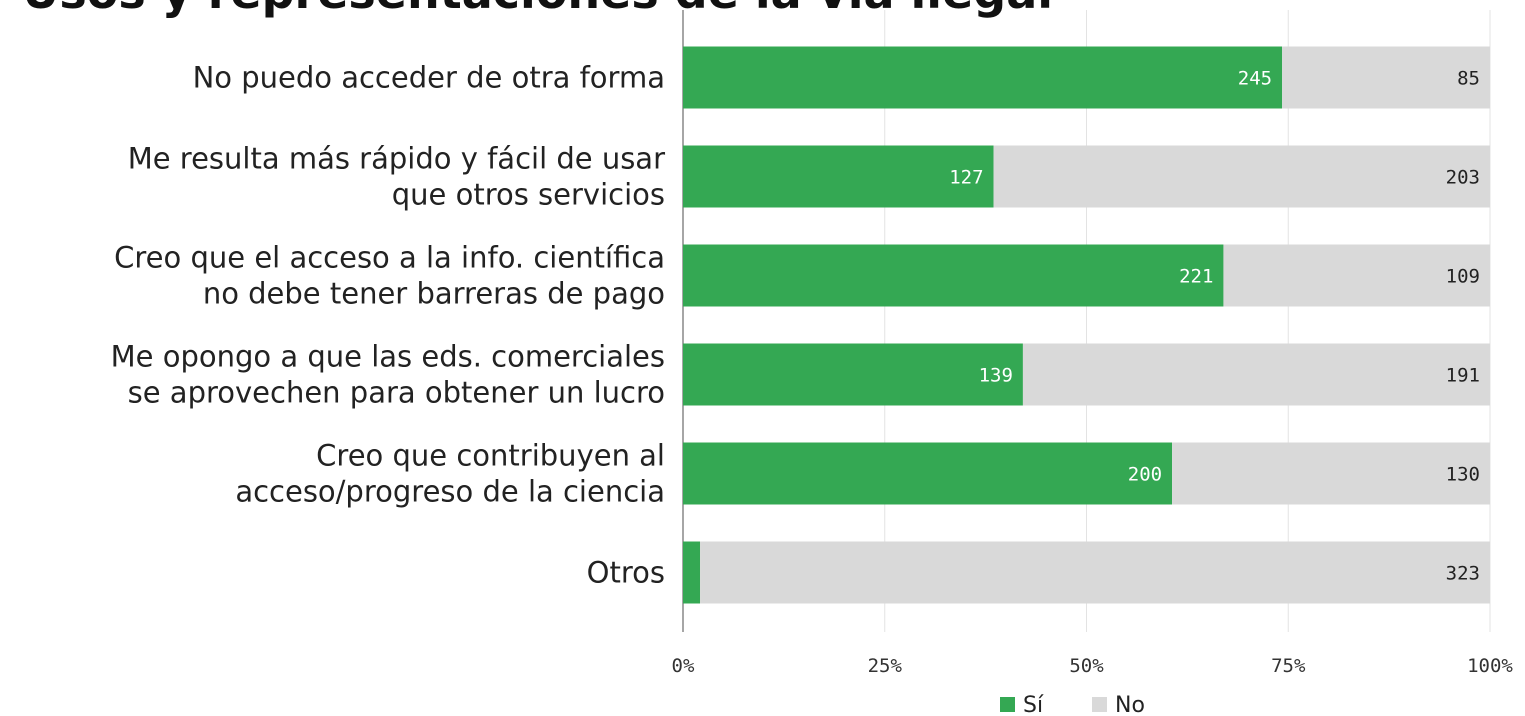 The image size is (1525, 716). I want to click on x-tick-label: 100%, so click(1490, 666).